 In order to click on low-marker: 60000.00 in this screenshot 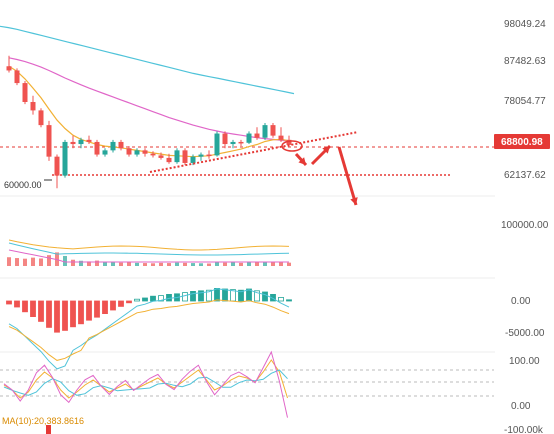, I will do `click(28, 184)`.